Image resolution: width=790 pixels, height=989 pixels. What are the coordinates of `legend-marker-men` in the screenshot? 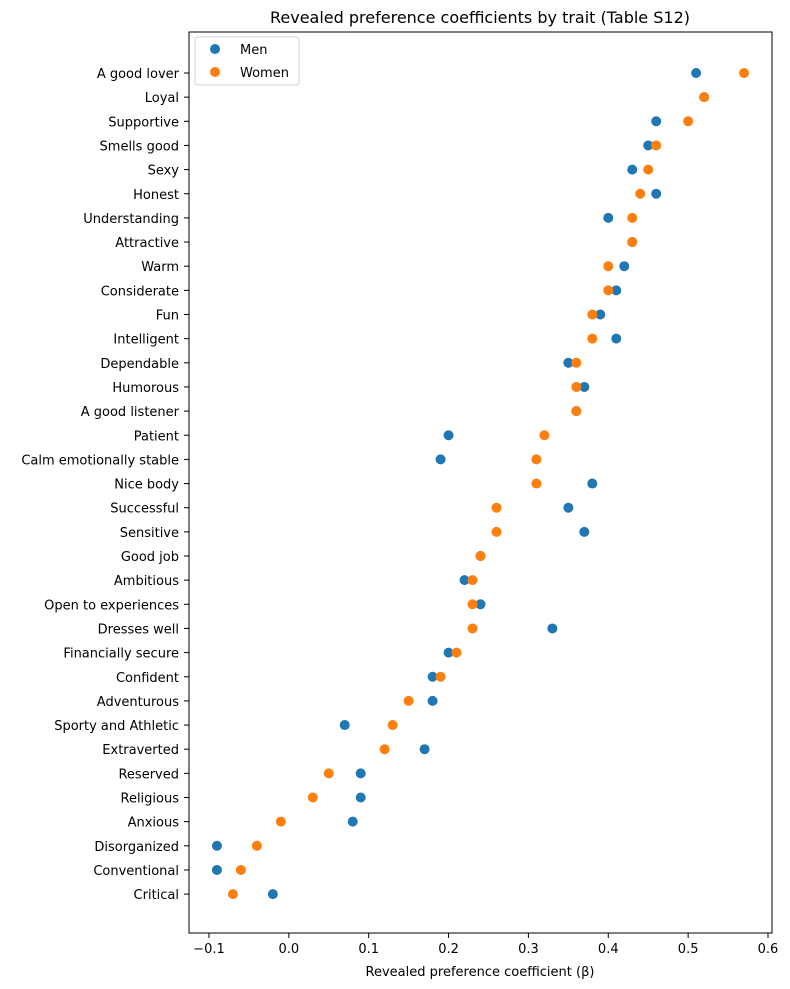 It's located at (215, 49).